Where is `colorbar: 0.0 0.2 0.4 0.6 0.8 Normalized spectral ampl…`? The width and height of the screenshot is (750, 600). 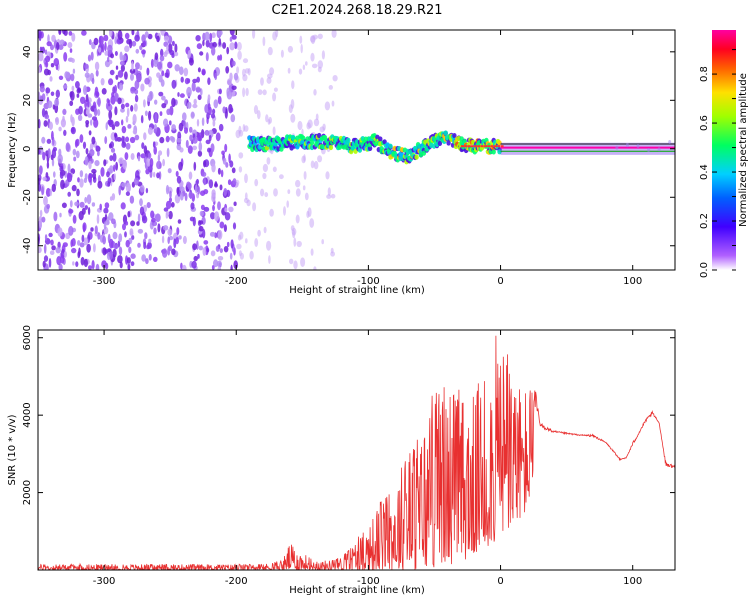
colorbar: 0.0 0.2 0.4 0.6 0.8 Normalized spectral ampl… is located at coordinates (724, 154).